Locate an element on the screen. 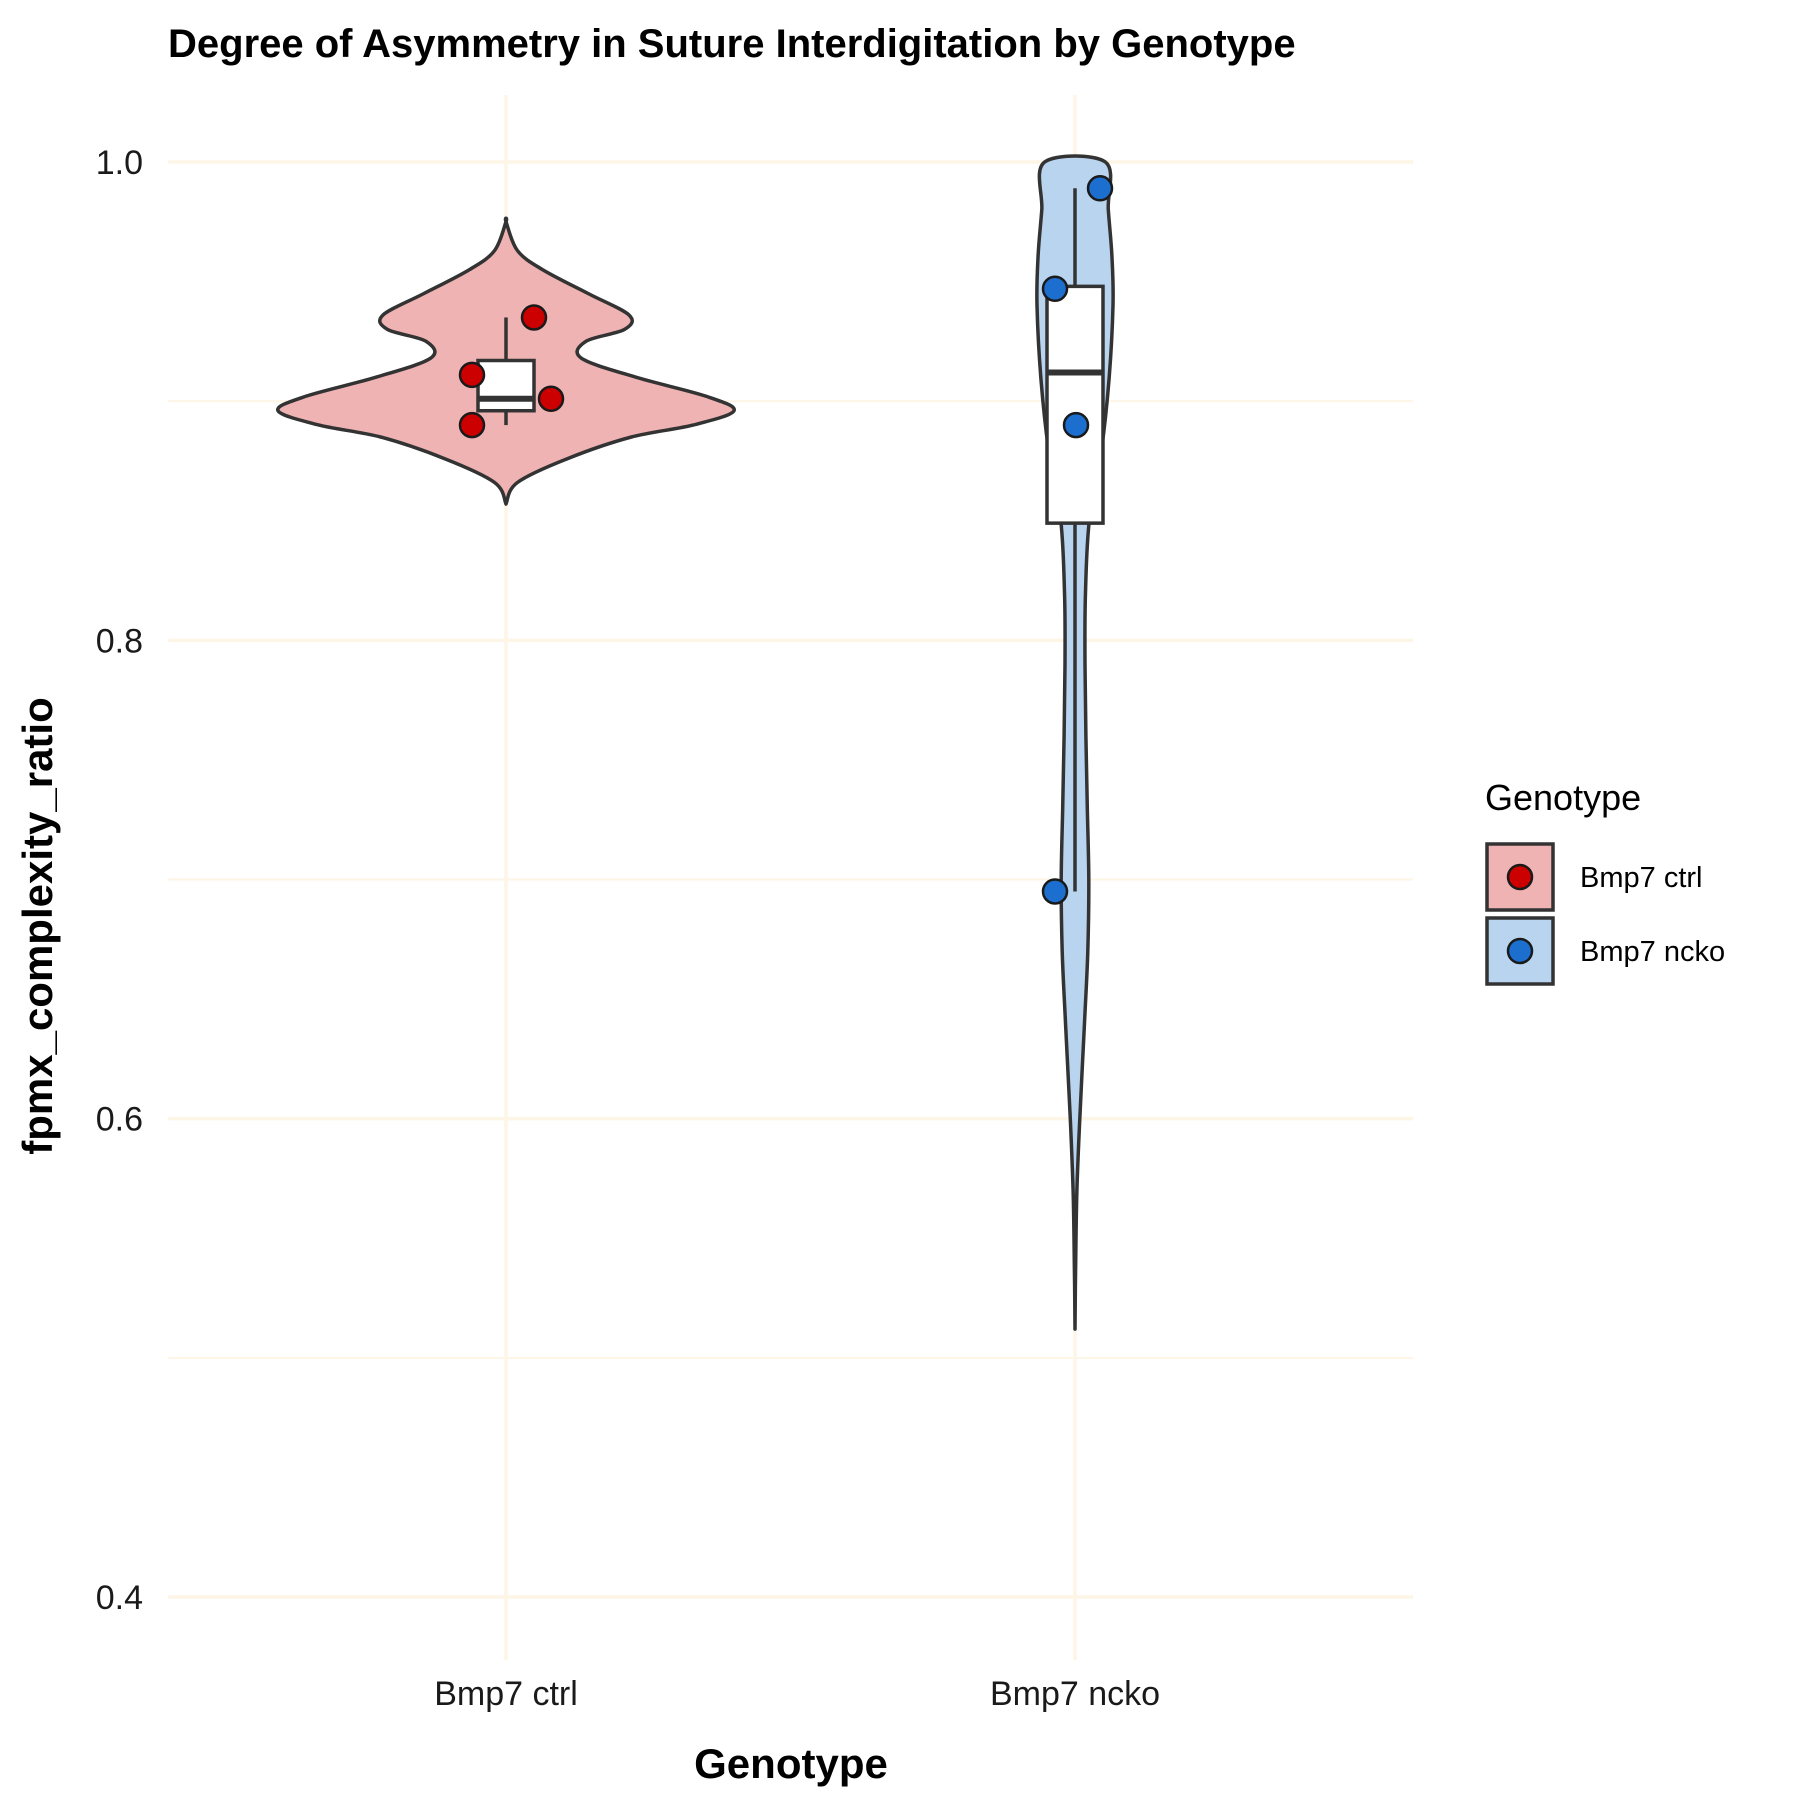 This screenshot has height=1800, width=1800. y-axis-ticks: 0.4 0.6 0.8 1.0 is located at coordinates (119, 880).